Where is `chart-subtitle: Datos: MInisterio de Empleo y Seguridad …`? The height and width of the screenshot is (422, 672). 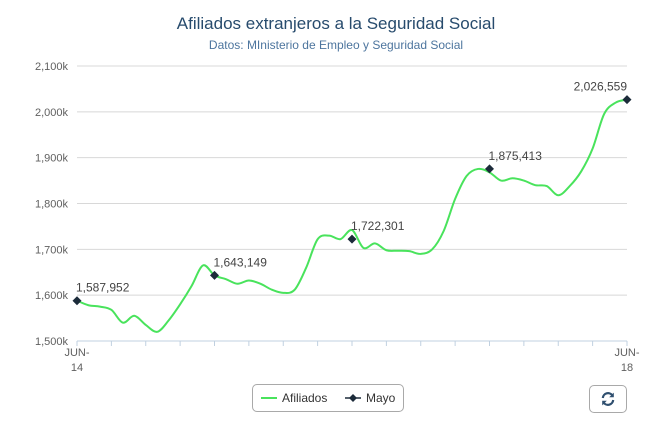 chart-subtitle: Datos: MInisterio de Empleo y Seguridad … is located at coordinates (336, 45).